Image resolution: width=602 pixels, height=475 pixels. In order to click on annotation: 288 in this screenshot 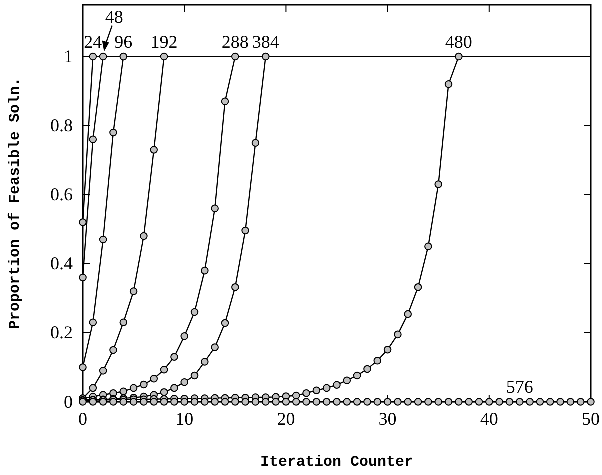, I will do `click(235, 42)`.